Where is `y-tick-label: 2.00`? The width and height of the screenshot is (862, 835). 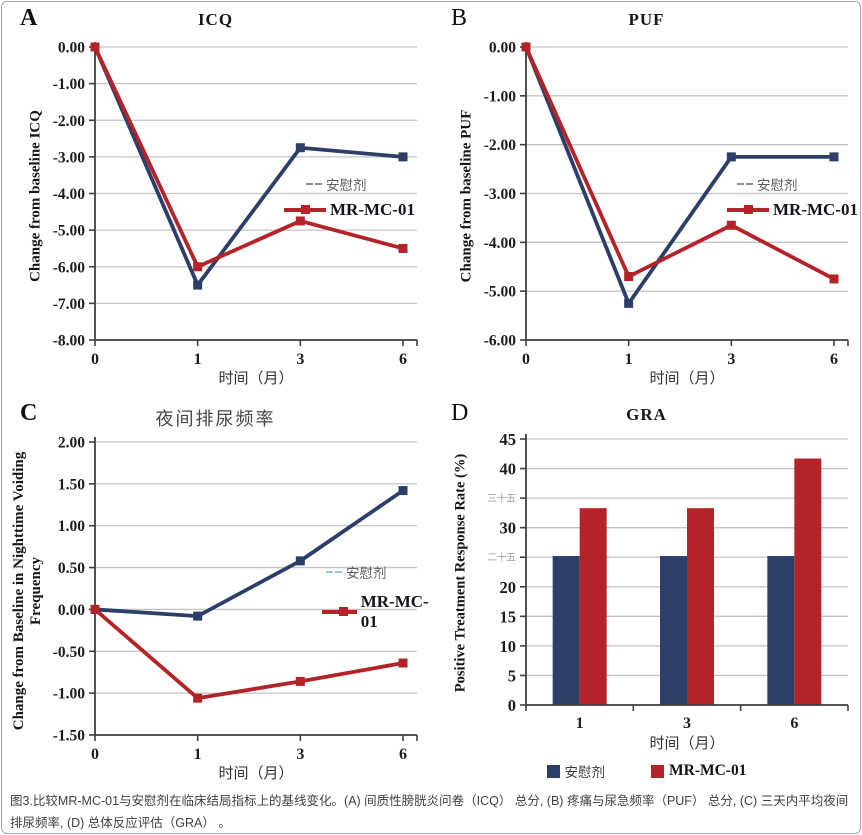
y-tick-label: 2.00 is located at coordinates (71, 443).